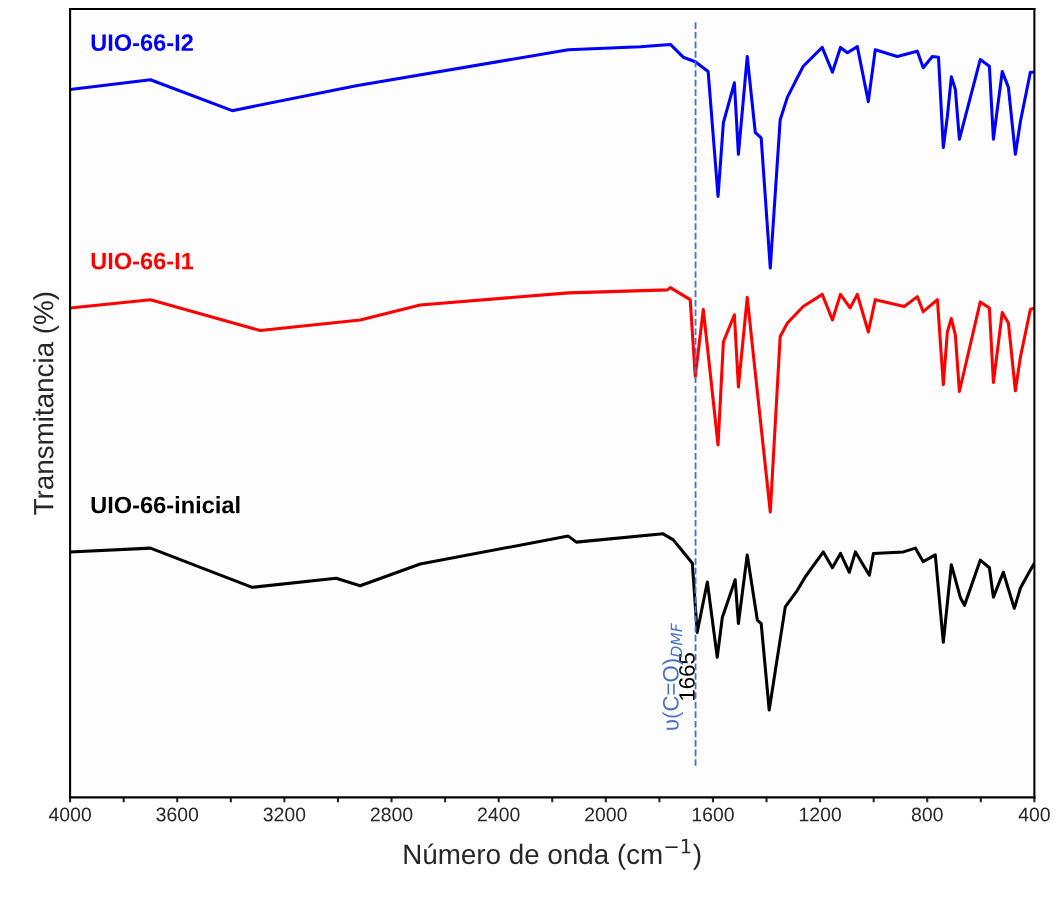  Describe the element at coordinates (552, 854) in the screenshot. I see `x-axis-title: Número de onda (cm$^{−1}$)` at that location.